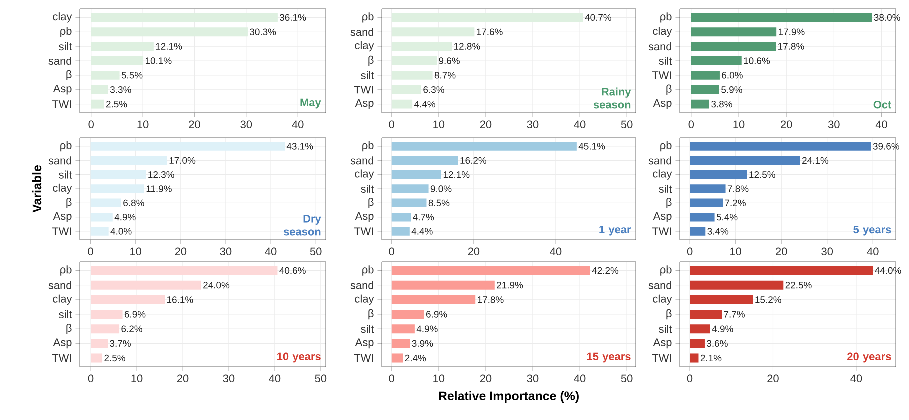  I want to click on annotation: Oct, so click(883, 104).